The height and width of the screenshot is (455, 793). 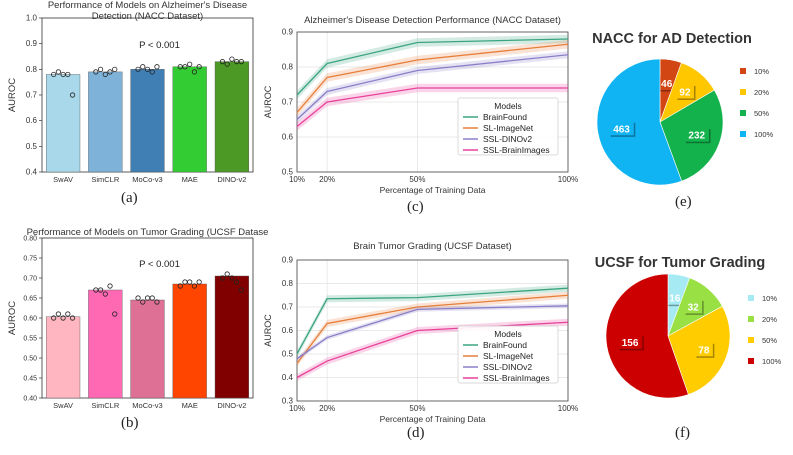 I want to click on y-tick-label: 0.60, so click(x=30, y=319).